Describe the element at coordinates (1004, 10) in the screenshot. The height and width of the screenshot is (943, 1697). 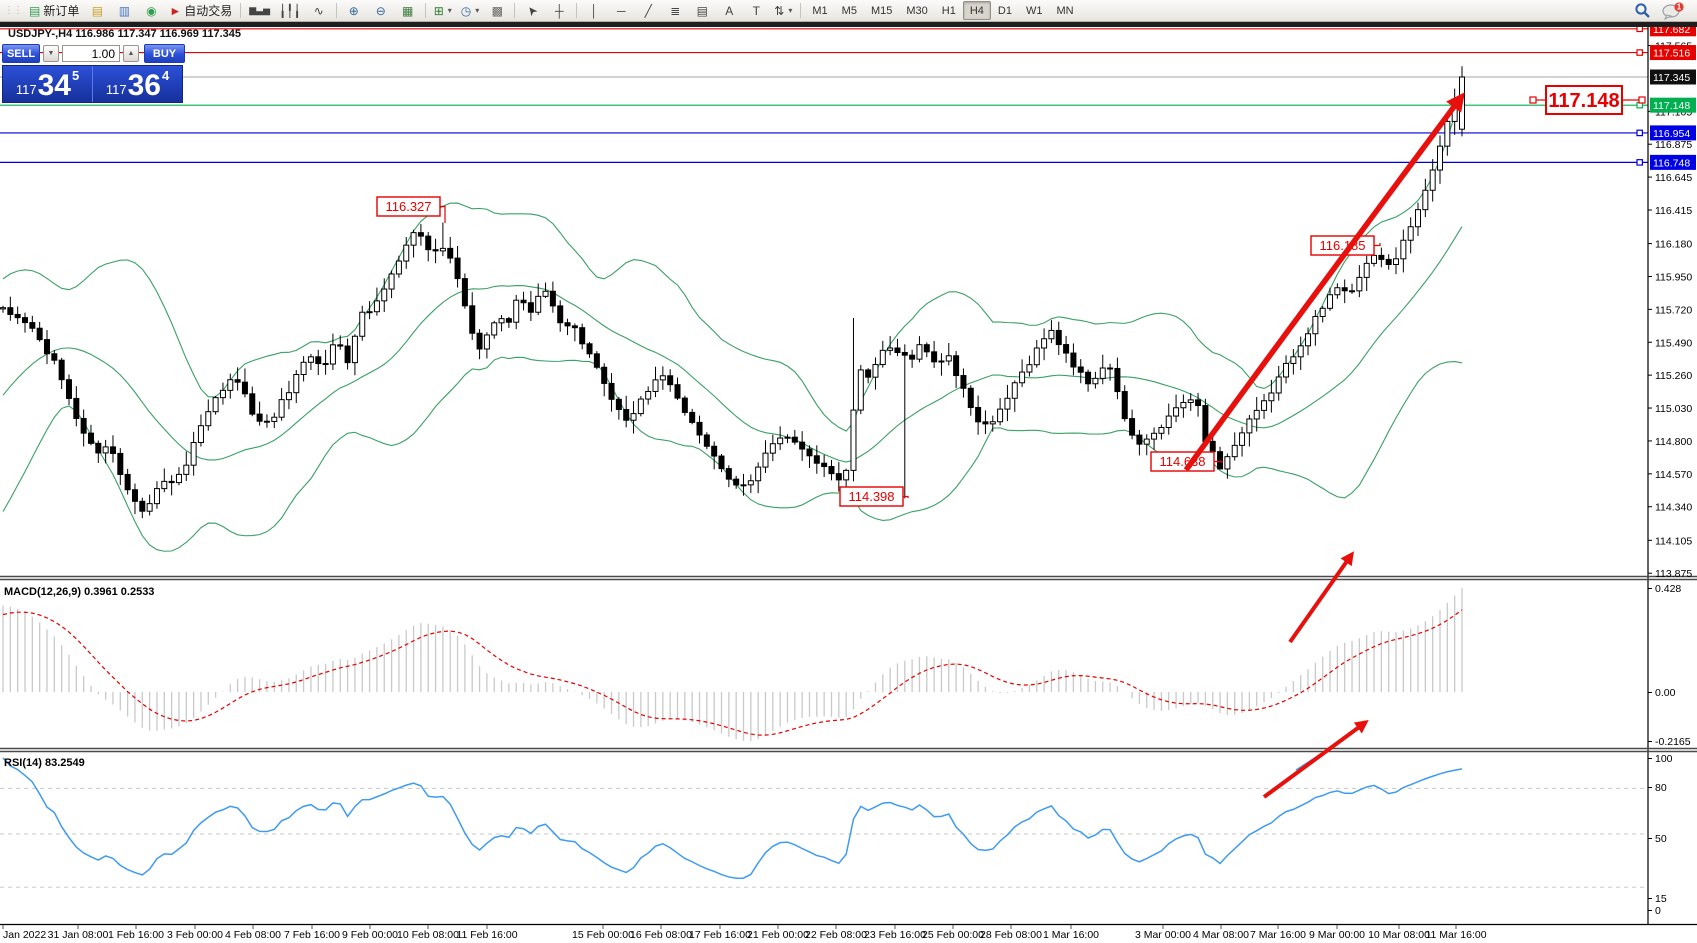
I see `timeframe-d1: D1` at that location.